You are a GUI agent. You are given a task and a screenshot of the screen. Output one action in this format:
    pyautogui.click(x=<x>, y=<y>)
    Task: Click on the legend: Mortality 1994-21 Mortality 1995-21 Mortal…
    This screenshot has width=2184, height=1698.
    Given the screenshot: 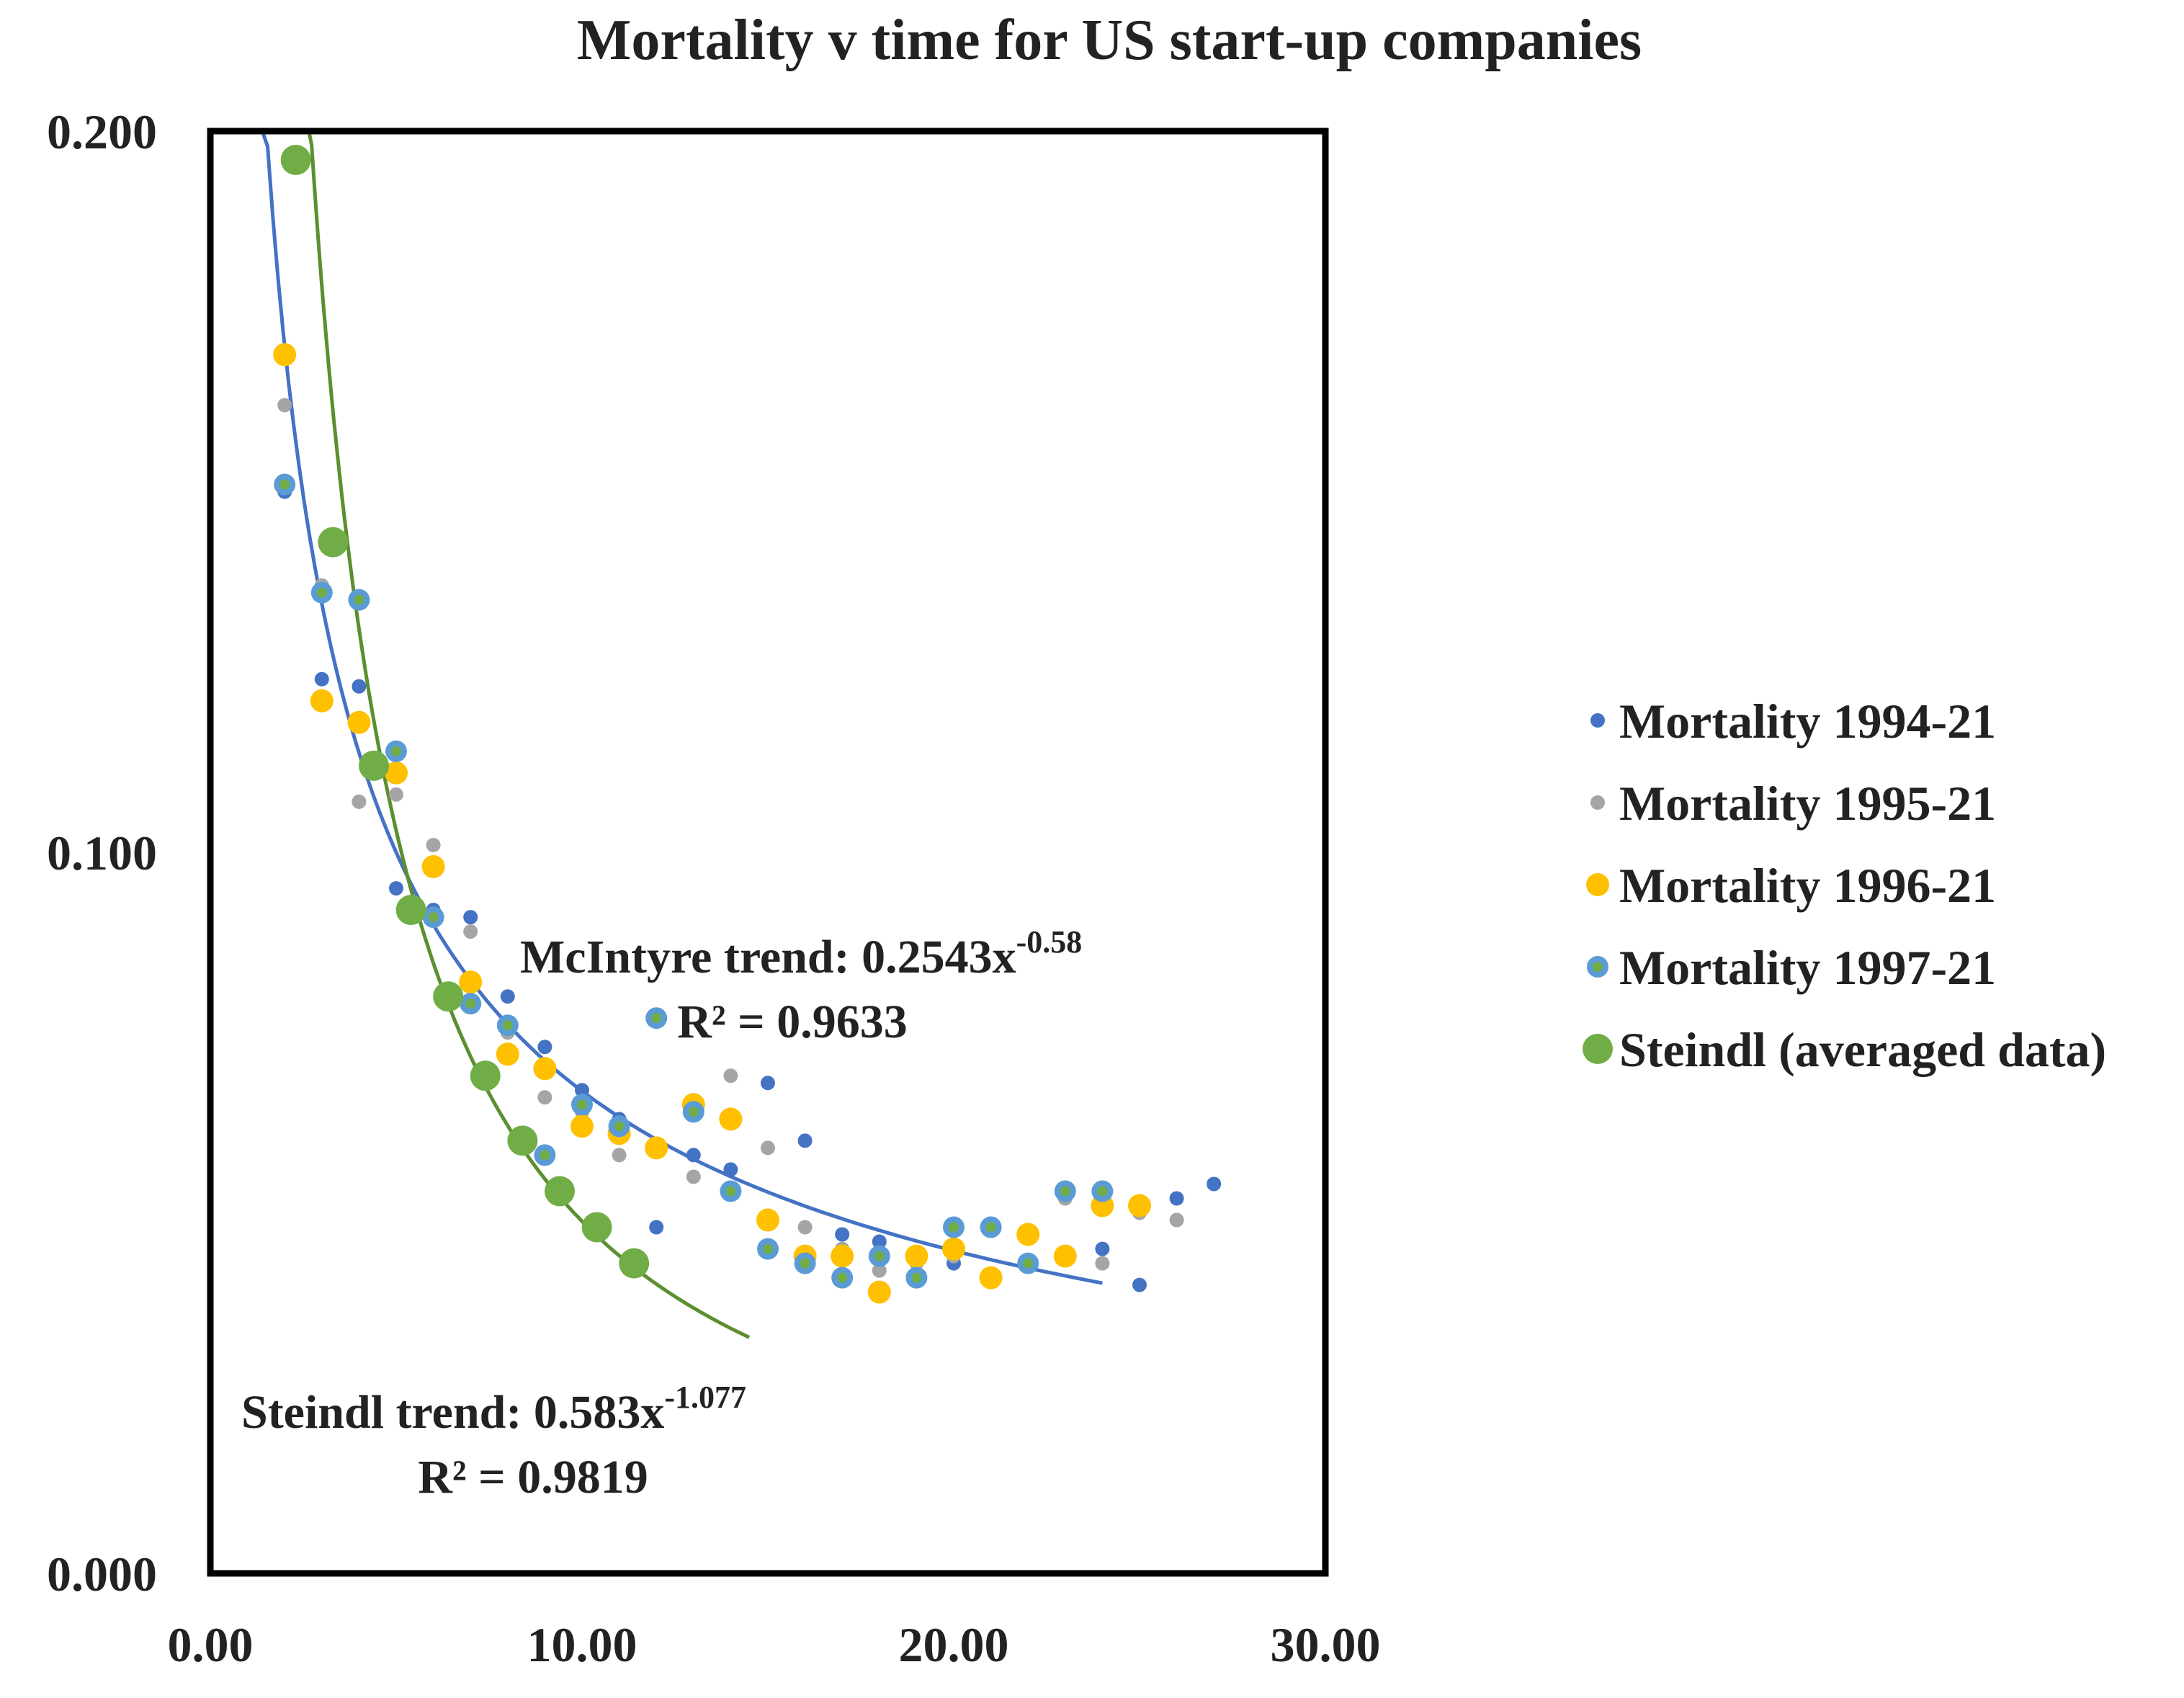 What is the action you would take?
    pyautogui.click(x=1845, y=886)
    